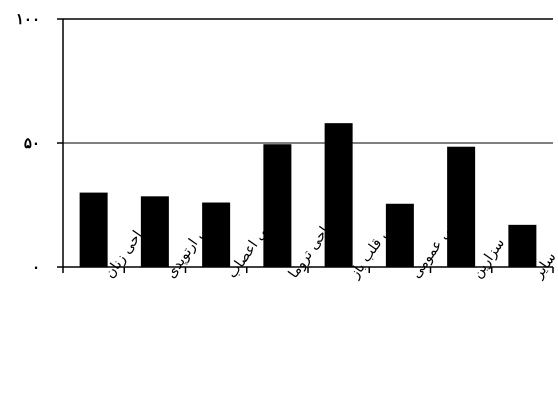  Describe the element at coordinates (32, 143) in the screenshot. I see `y-tick-label-1: ۵۰` at that location.